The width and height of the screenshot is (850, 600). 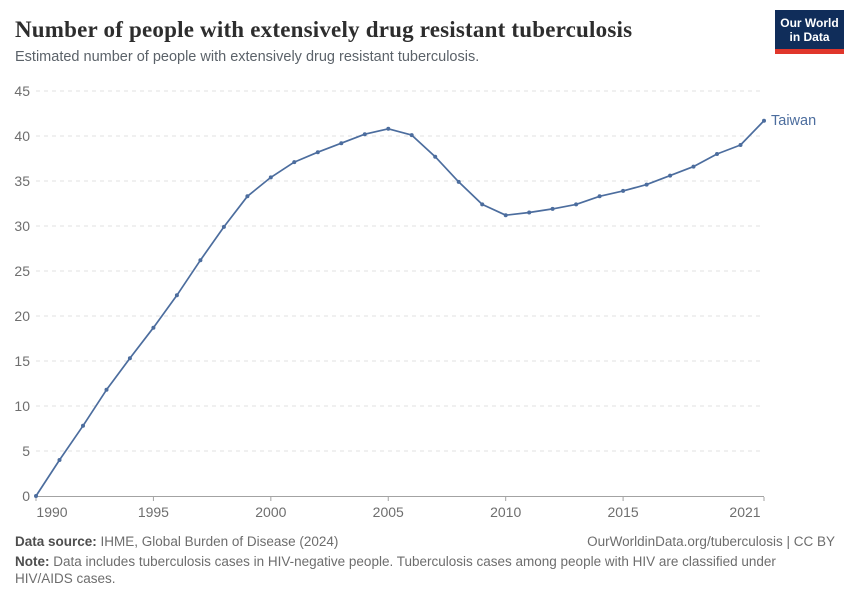 I want to click on x-axis-tick-label: 2021, so click(x=744, y=512).